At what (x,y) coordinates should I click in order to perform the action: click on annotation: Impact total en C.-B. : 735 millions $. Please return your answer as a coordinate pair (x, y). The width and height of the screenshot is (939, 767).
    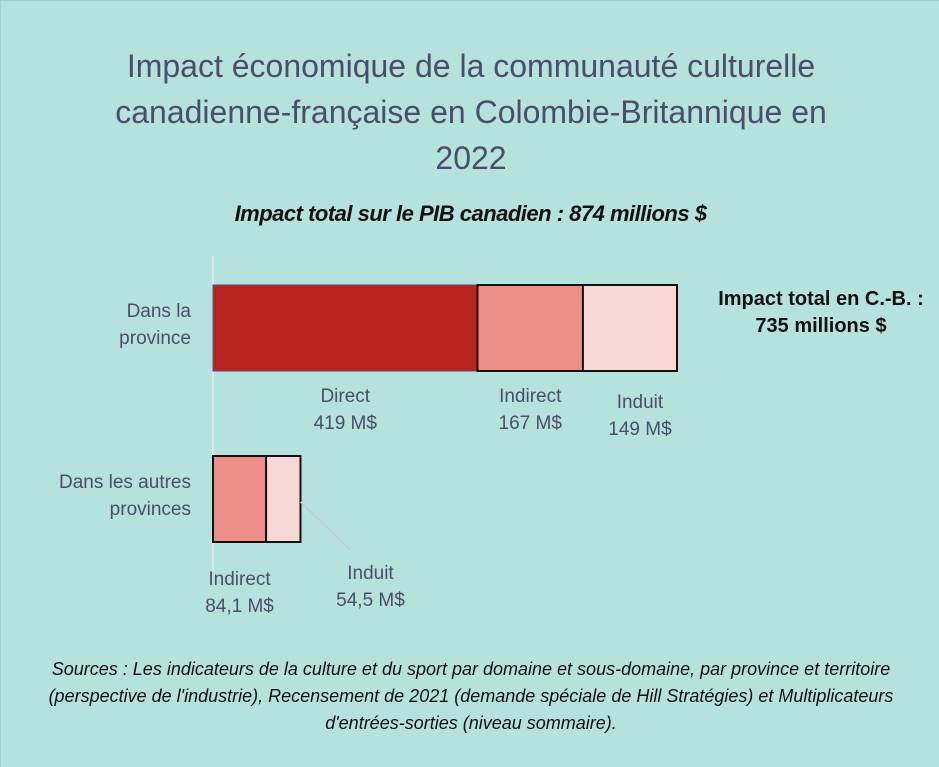
    Looking at the image, I should click on (821, 312).